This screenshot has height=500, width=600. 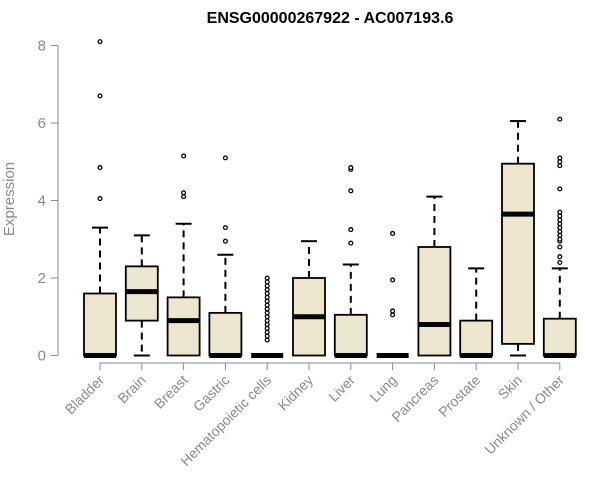 What do you see at coordinates (382, 388) in the screenshot?
I see `x-tick-label: Lung` at bounding box center [382, 388].